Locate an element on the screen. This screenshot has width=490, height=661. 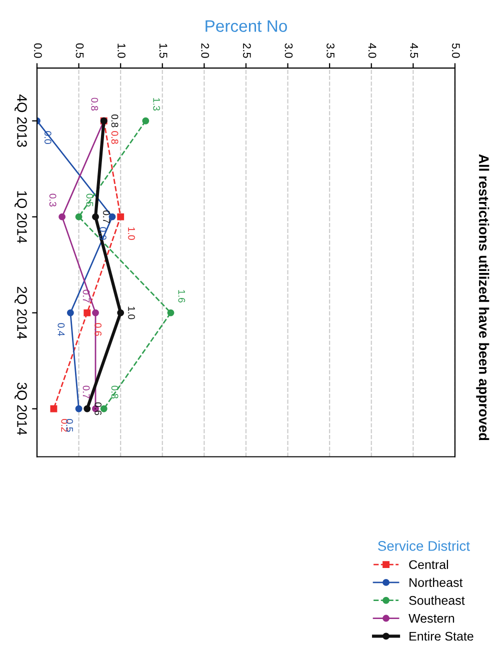
data-label: 0.3 is located at coordinates (52, 200).